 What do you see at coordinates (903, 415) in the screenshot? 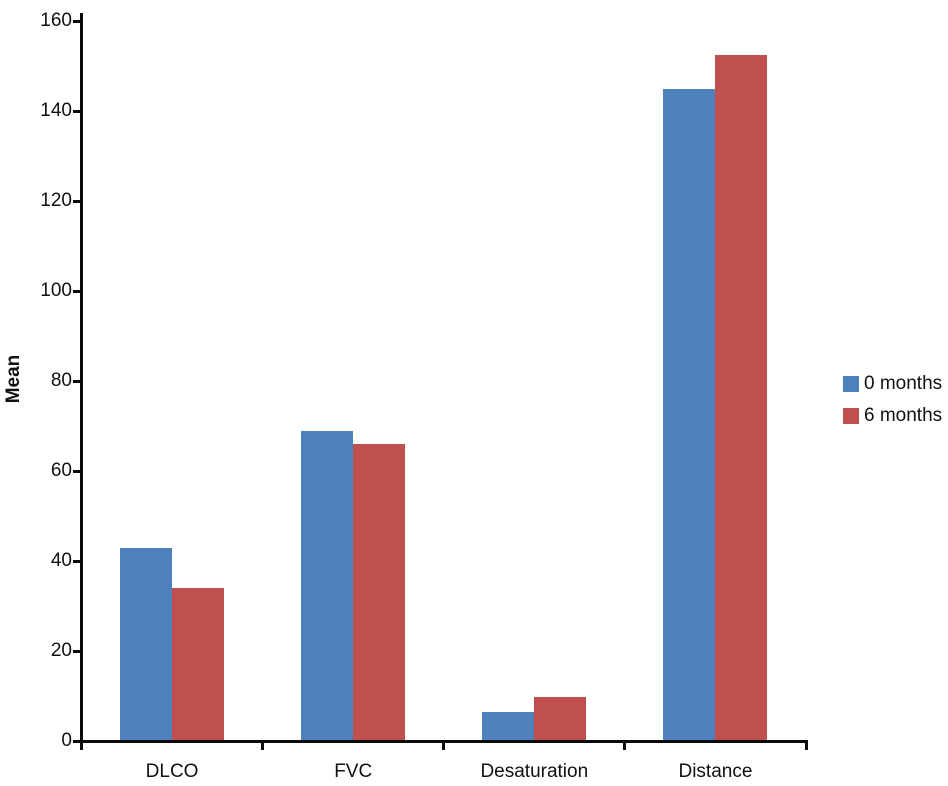
I see `legend-label-6-months: 6 months` at bounding box center [903, 415].